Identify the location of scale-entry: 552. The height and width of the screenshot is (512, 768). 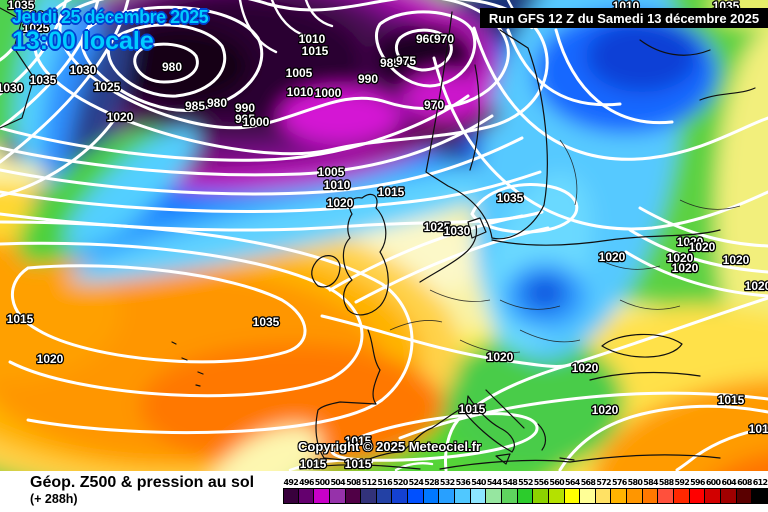
(525, 491).